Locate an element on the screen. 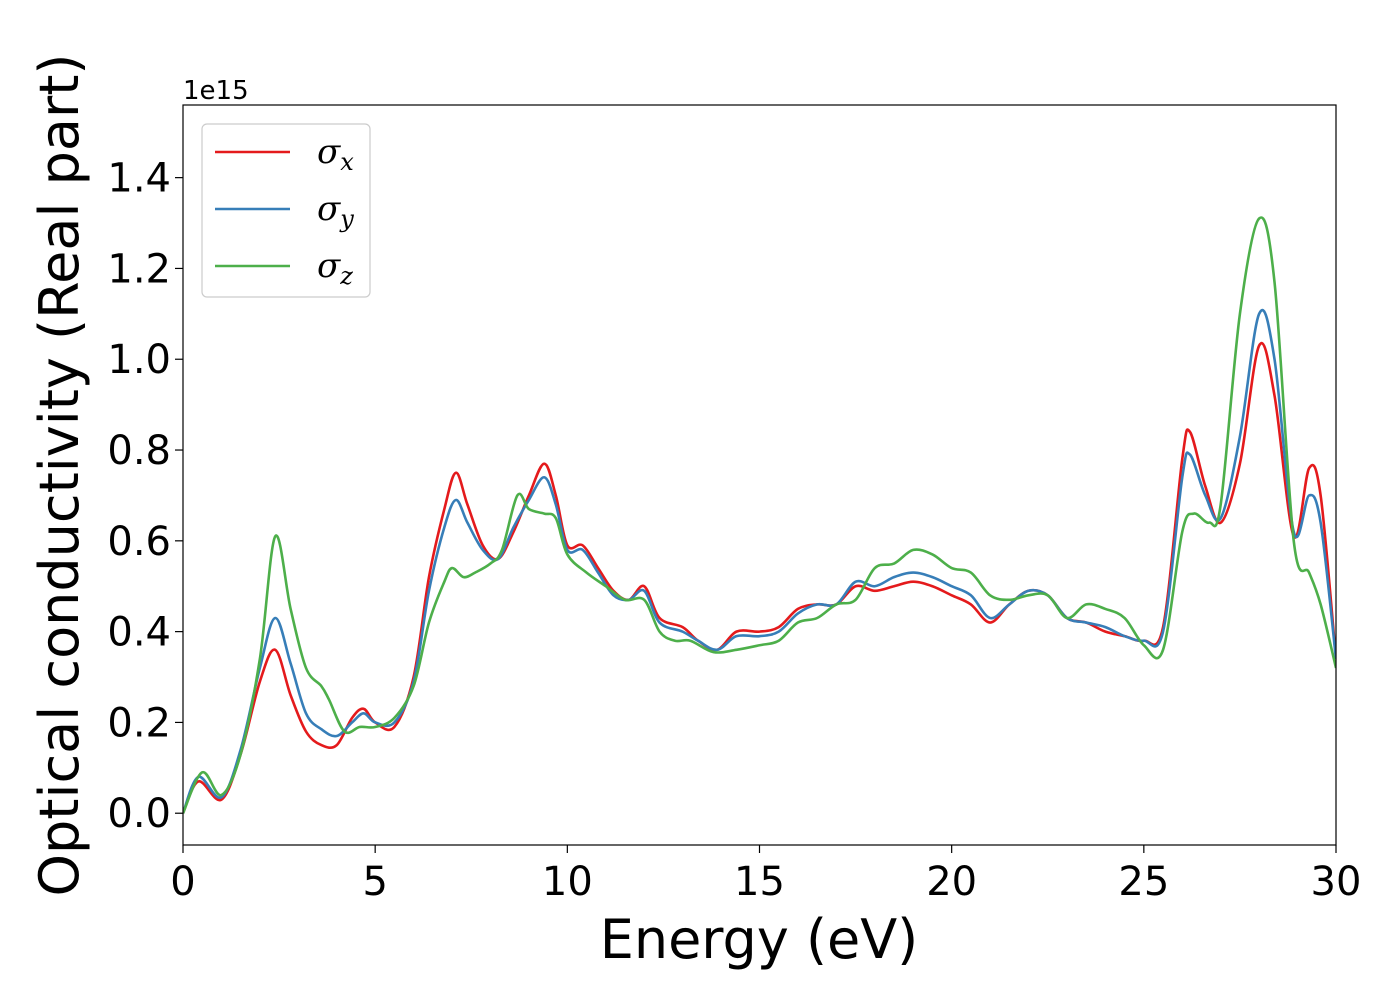 This screenshot has height=1000, width=1400. x-axis: 0 5 10 15 20 25 30 is located at coordinates (765, 875).